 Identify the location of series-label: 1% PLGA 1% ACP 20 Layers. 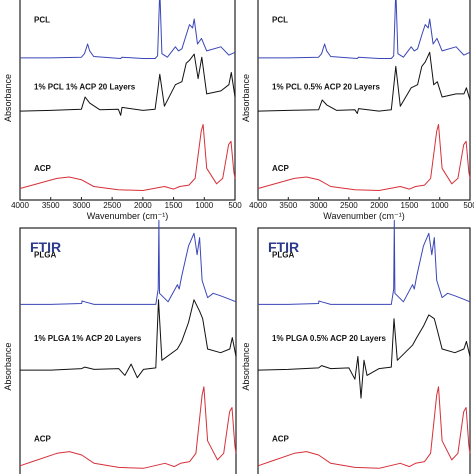
(88, 338).